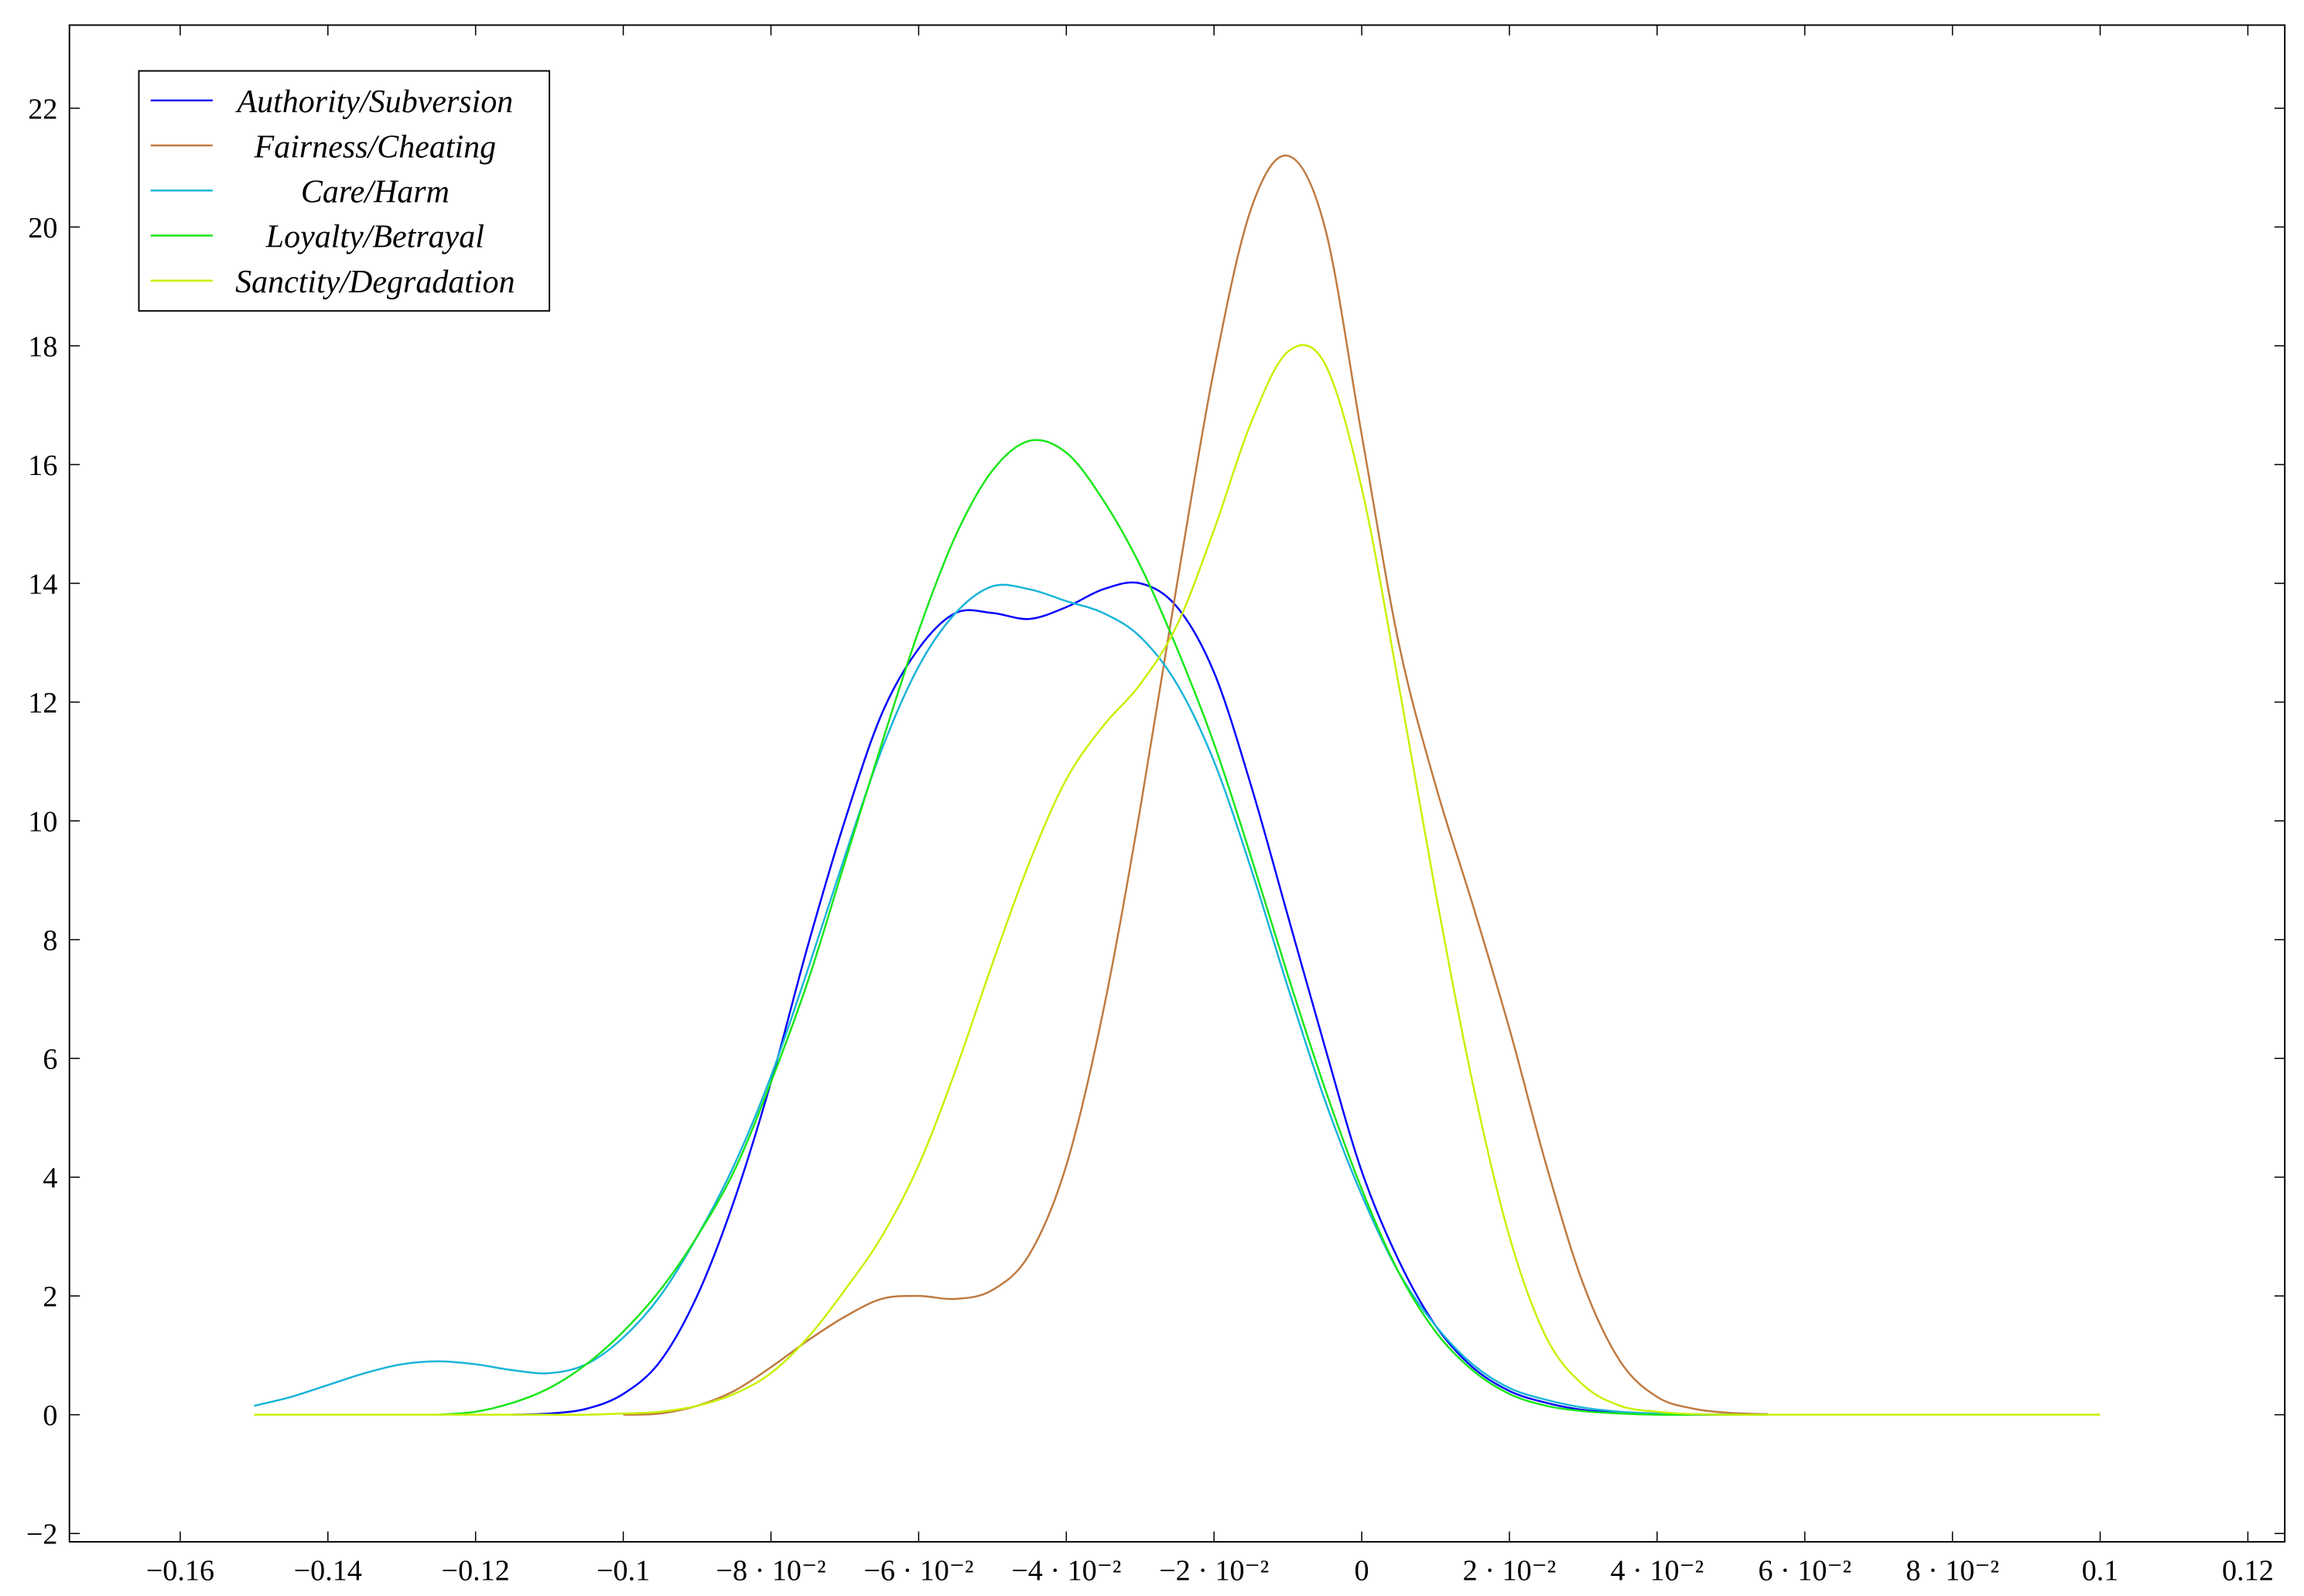  Describe the element at coordinates (42, 584) in the screenshot. I see `y-tick-label: 14` at that location.